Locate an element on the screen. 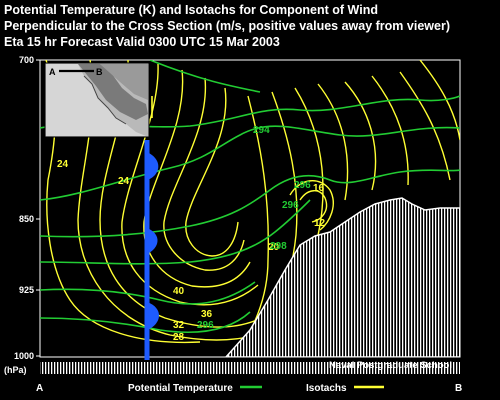 This screenshot has height=400, width=500. theta-label: 298 is located at coordinates (278, 246).